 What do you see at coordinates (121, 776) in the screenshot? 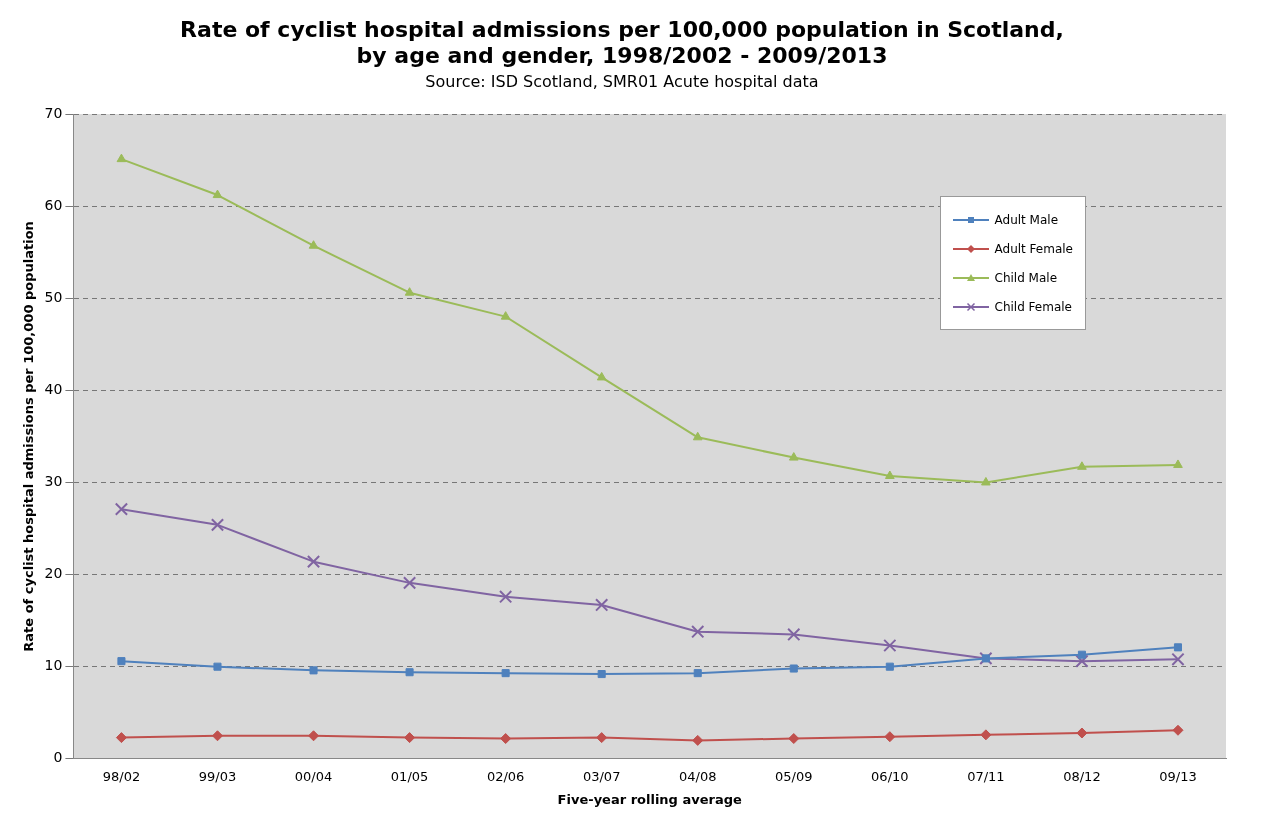
I see `x-tick-label: 98/02` at bounding box center [121, 776].